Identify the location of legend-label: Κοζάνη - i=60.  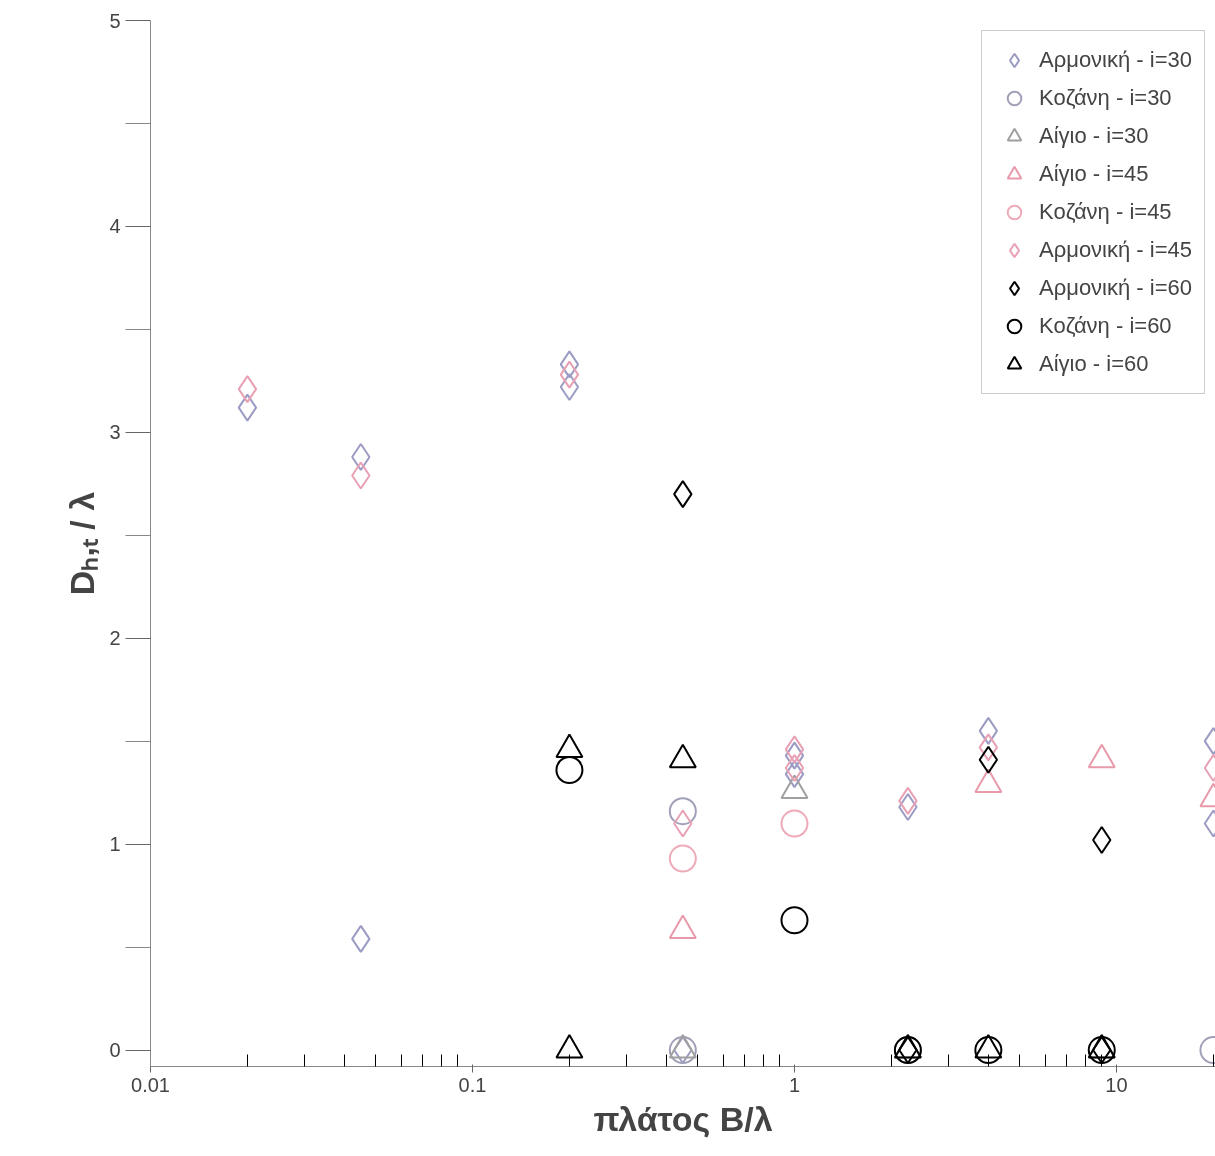
(1105, 326).